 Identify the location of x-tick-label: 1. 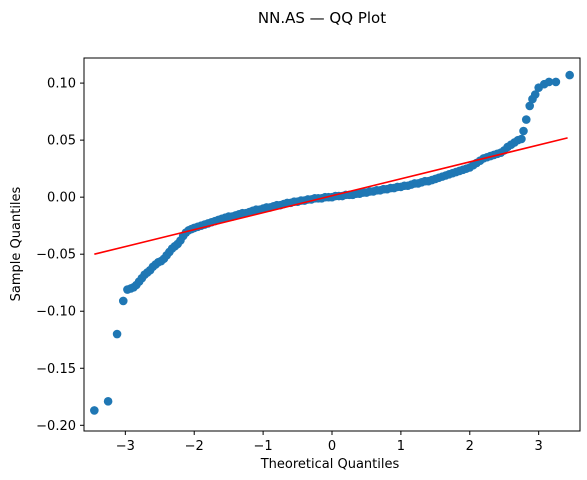
(401, 446).